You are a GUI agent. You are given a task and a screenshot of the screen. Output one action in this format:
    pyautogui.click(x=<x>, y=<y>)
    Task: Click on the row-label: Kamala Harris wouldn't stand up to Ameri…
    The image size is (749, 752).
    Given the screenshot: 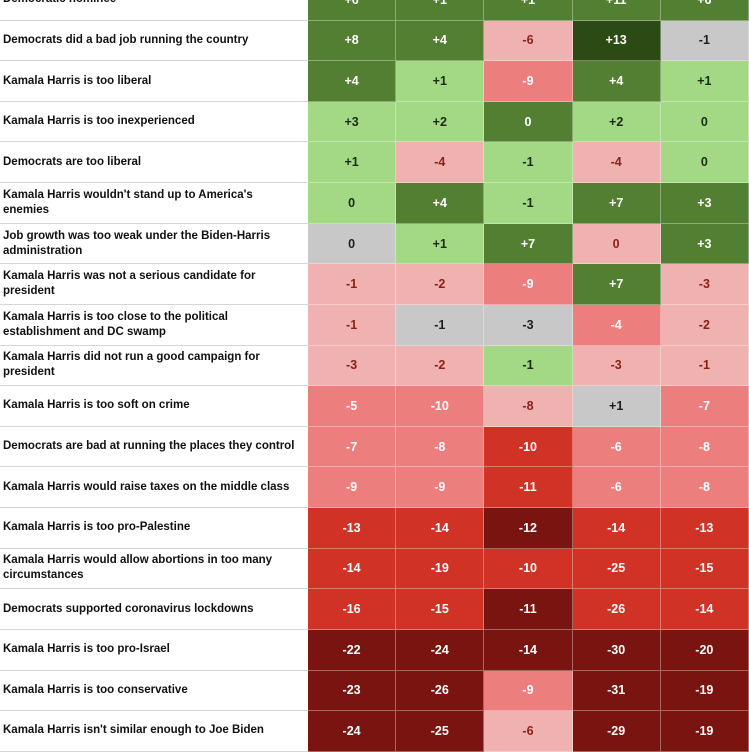 What is the action you would take?
    pyautogui.click(x=154, y=203)
    